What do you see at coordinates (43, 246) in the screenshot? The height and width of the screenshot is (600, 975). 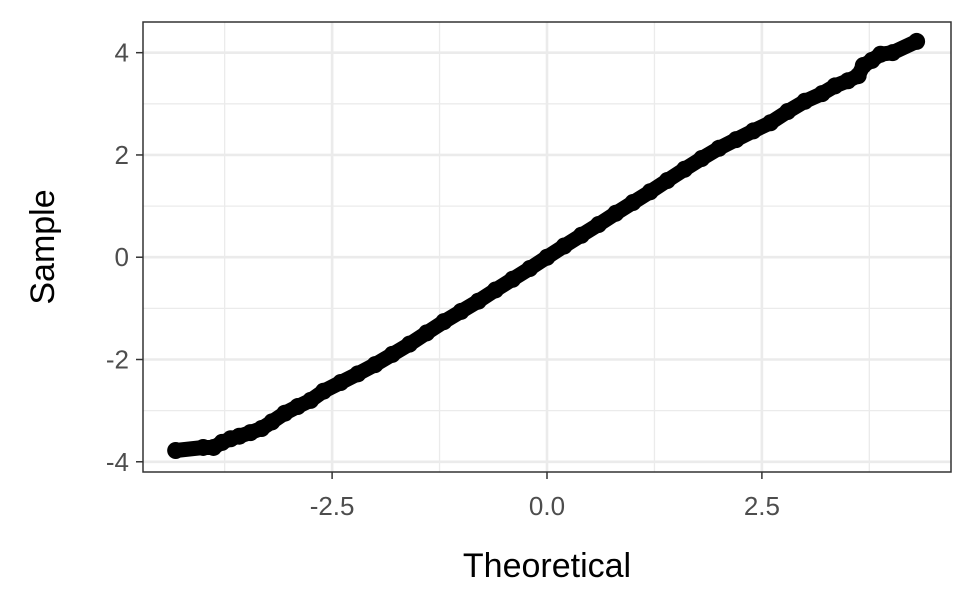 I see `y-axis-title: Sample` at bounding box center [43, 246].